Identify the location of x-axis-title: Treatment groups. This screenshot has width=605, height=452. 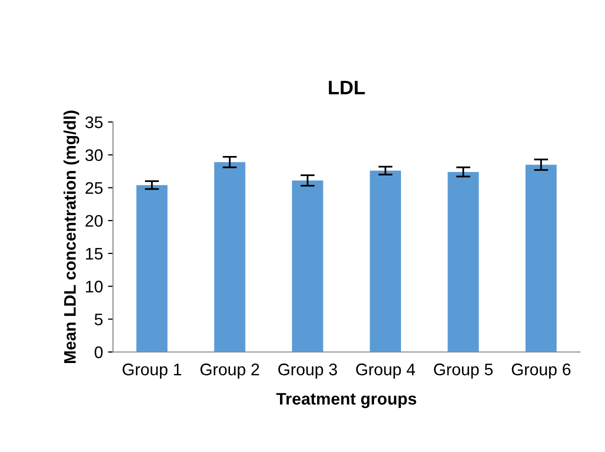
(346, 400).